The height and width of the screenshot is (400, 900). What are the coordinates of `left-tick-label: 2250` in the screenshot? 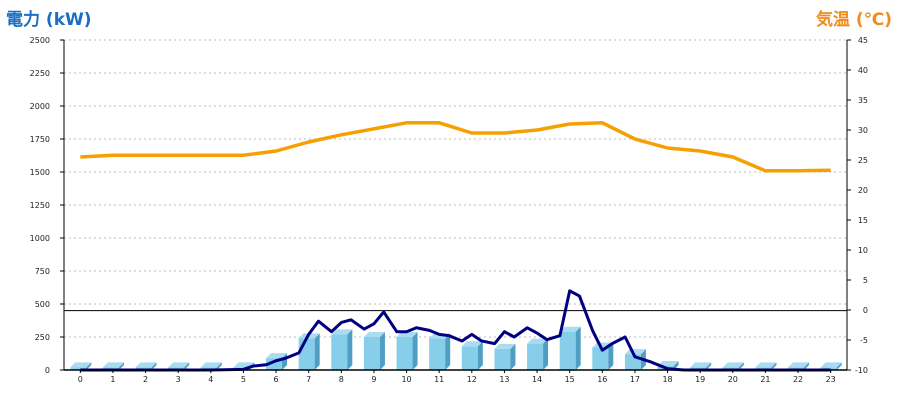 It's located at (40, 73).